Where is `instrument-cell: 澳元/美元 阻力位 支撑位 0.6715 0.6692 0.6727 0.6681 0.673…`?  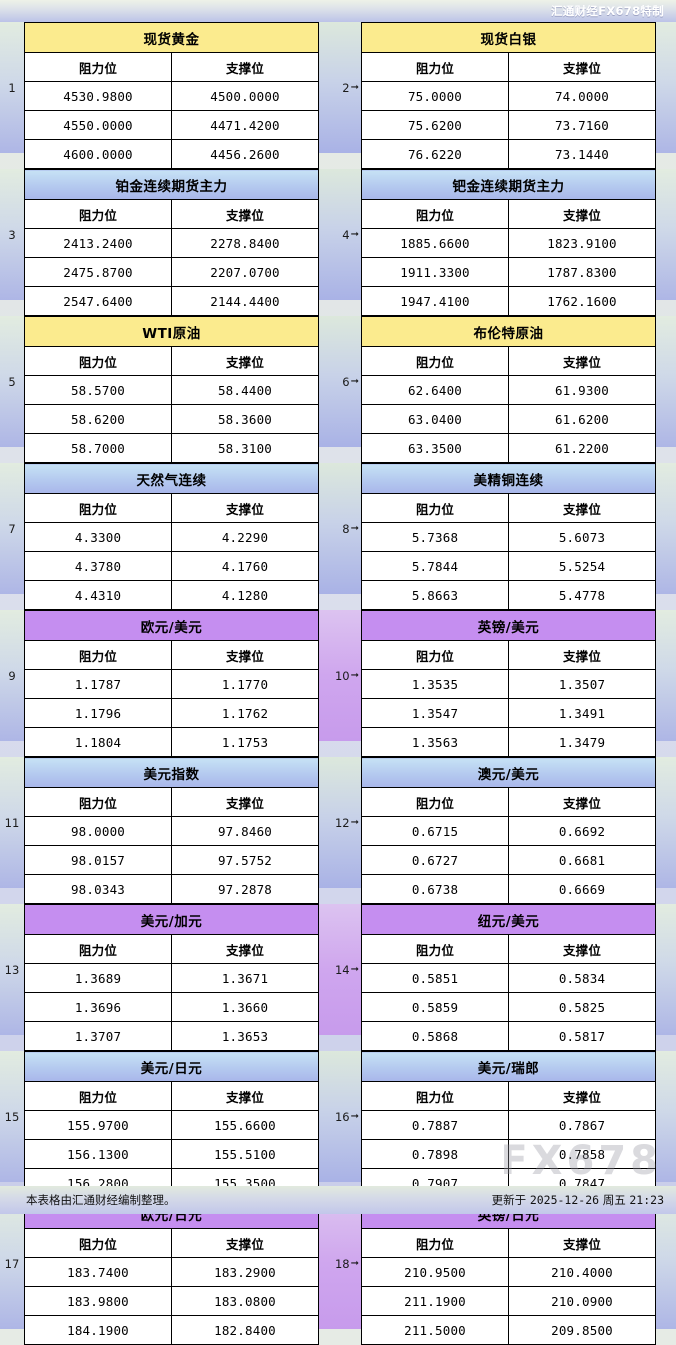 instrument-cell: 澳元/美元 阻力位 支撑位 0.6715 0.6692 0.6727 0.6681 0.673… is located at coordinates (508, 830).